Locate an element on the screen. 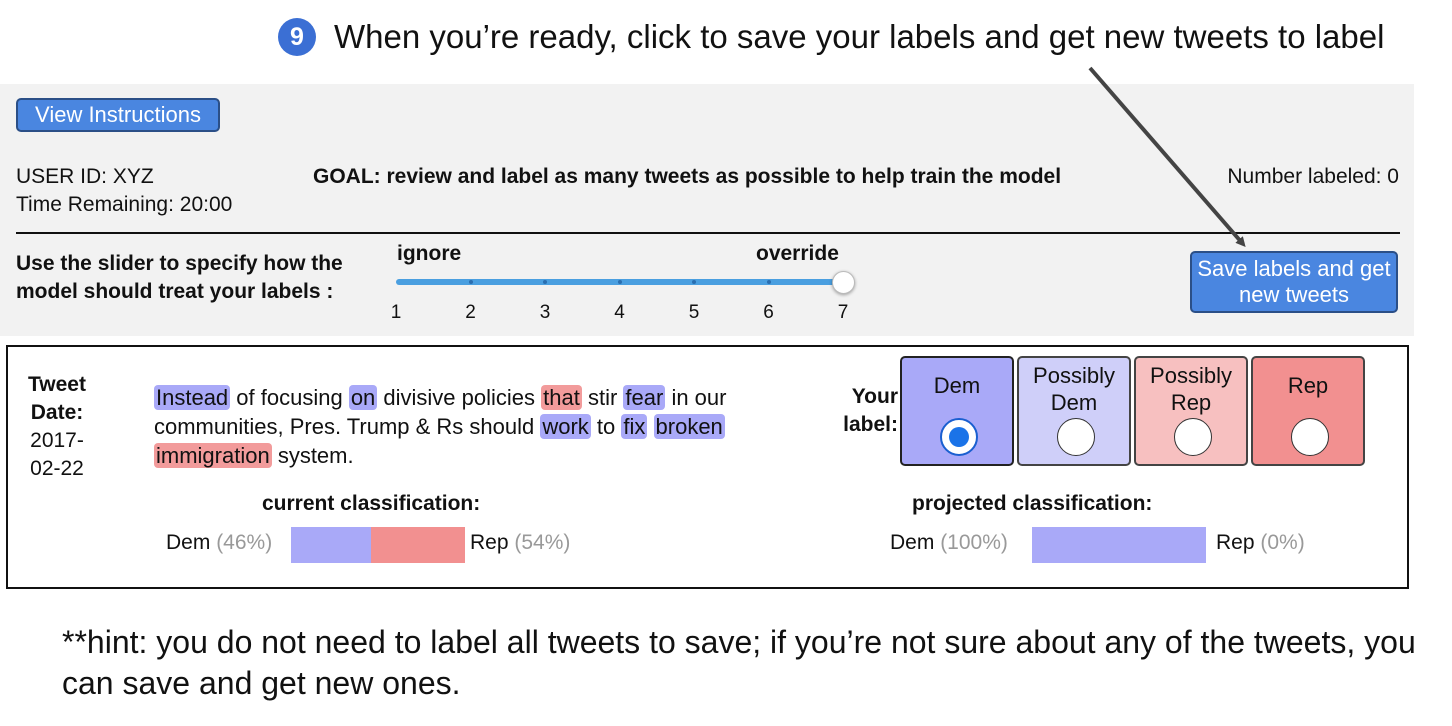 This screenshot has height=726, width=1452. tweet-date: 2017-02-22 is located at coordinates (57, 454).